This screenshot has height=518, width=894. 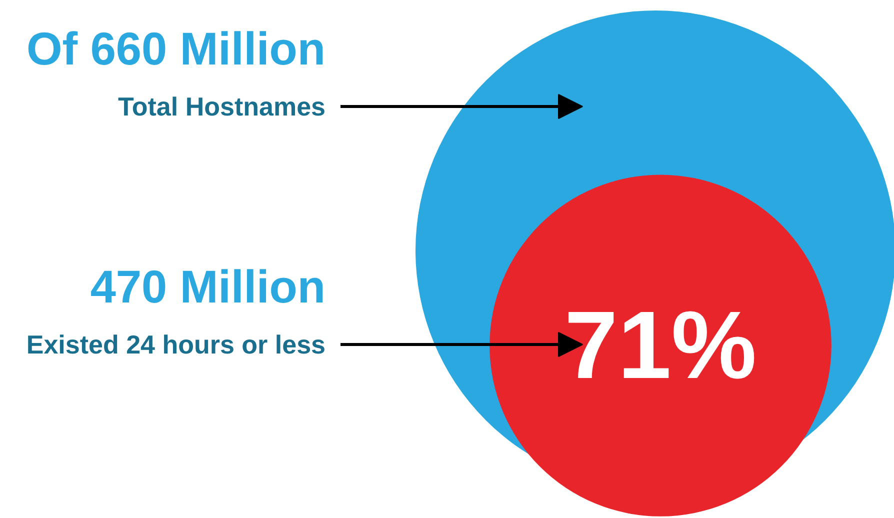 What do you see at coordinates (208, 286) in the screenshot?
I see `data-label: 470 Million` at bounding box center [208, 286].